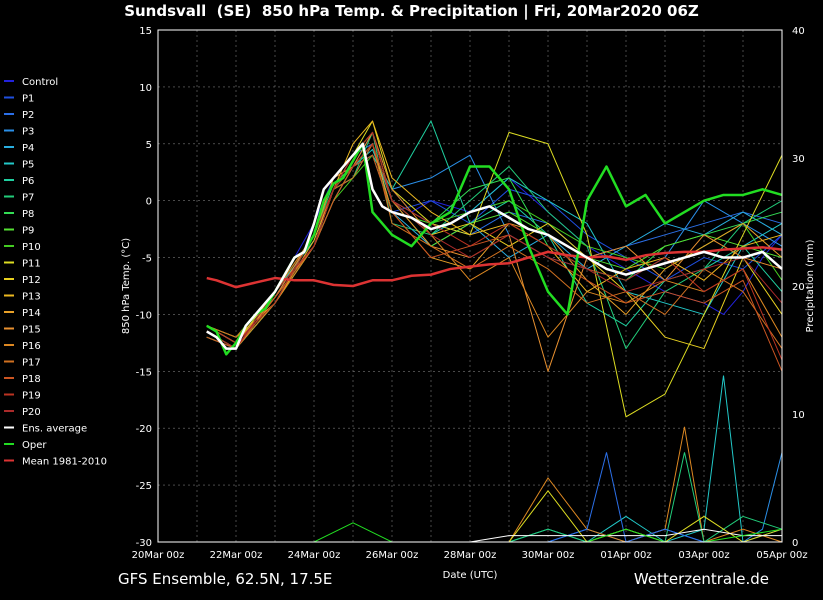 Image resolution: width=823 pixels, height=600 pixels. Describe the element at coordinates (28, 198) in the screenshot. I see `legend-entry: P7` at that location.